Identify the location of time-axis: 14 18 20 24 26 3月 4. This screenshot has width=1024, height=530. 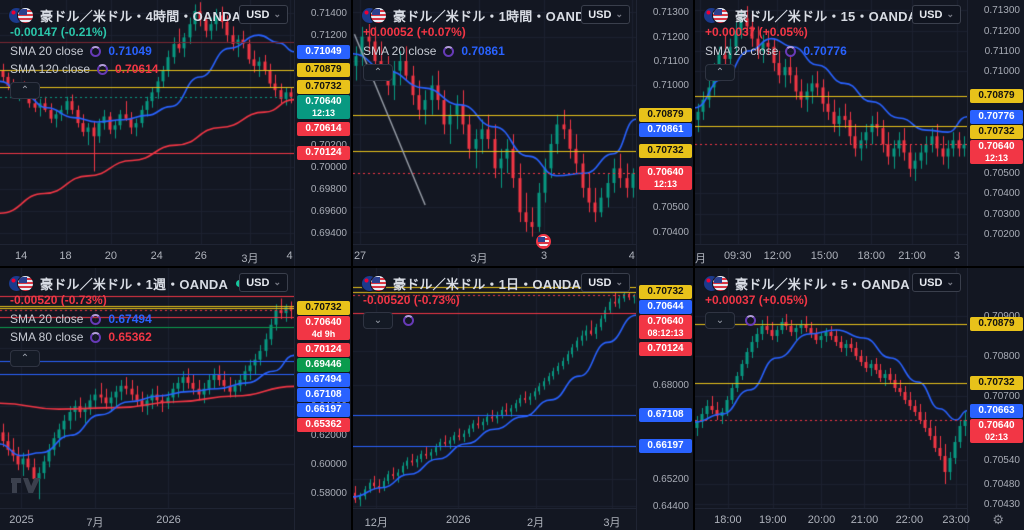
(147, 255).